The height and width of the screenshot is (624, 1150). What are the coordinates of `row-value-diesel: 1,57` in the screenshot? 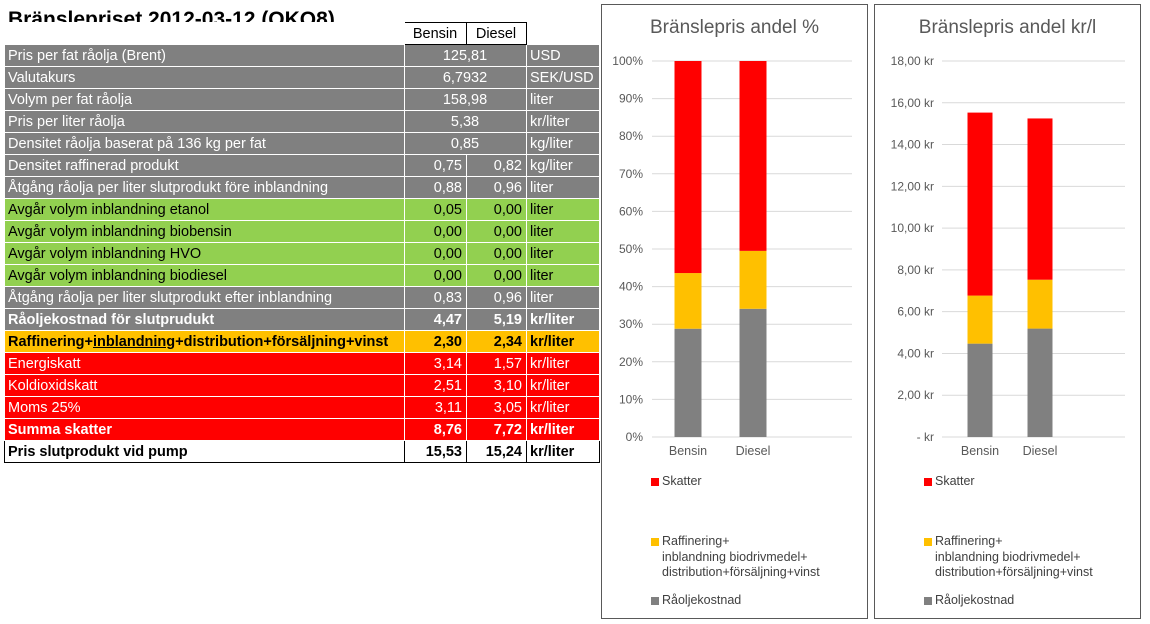 It's located at (496, 363).